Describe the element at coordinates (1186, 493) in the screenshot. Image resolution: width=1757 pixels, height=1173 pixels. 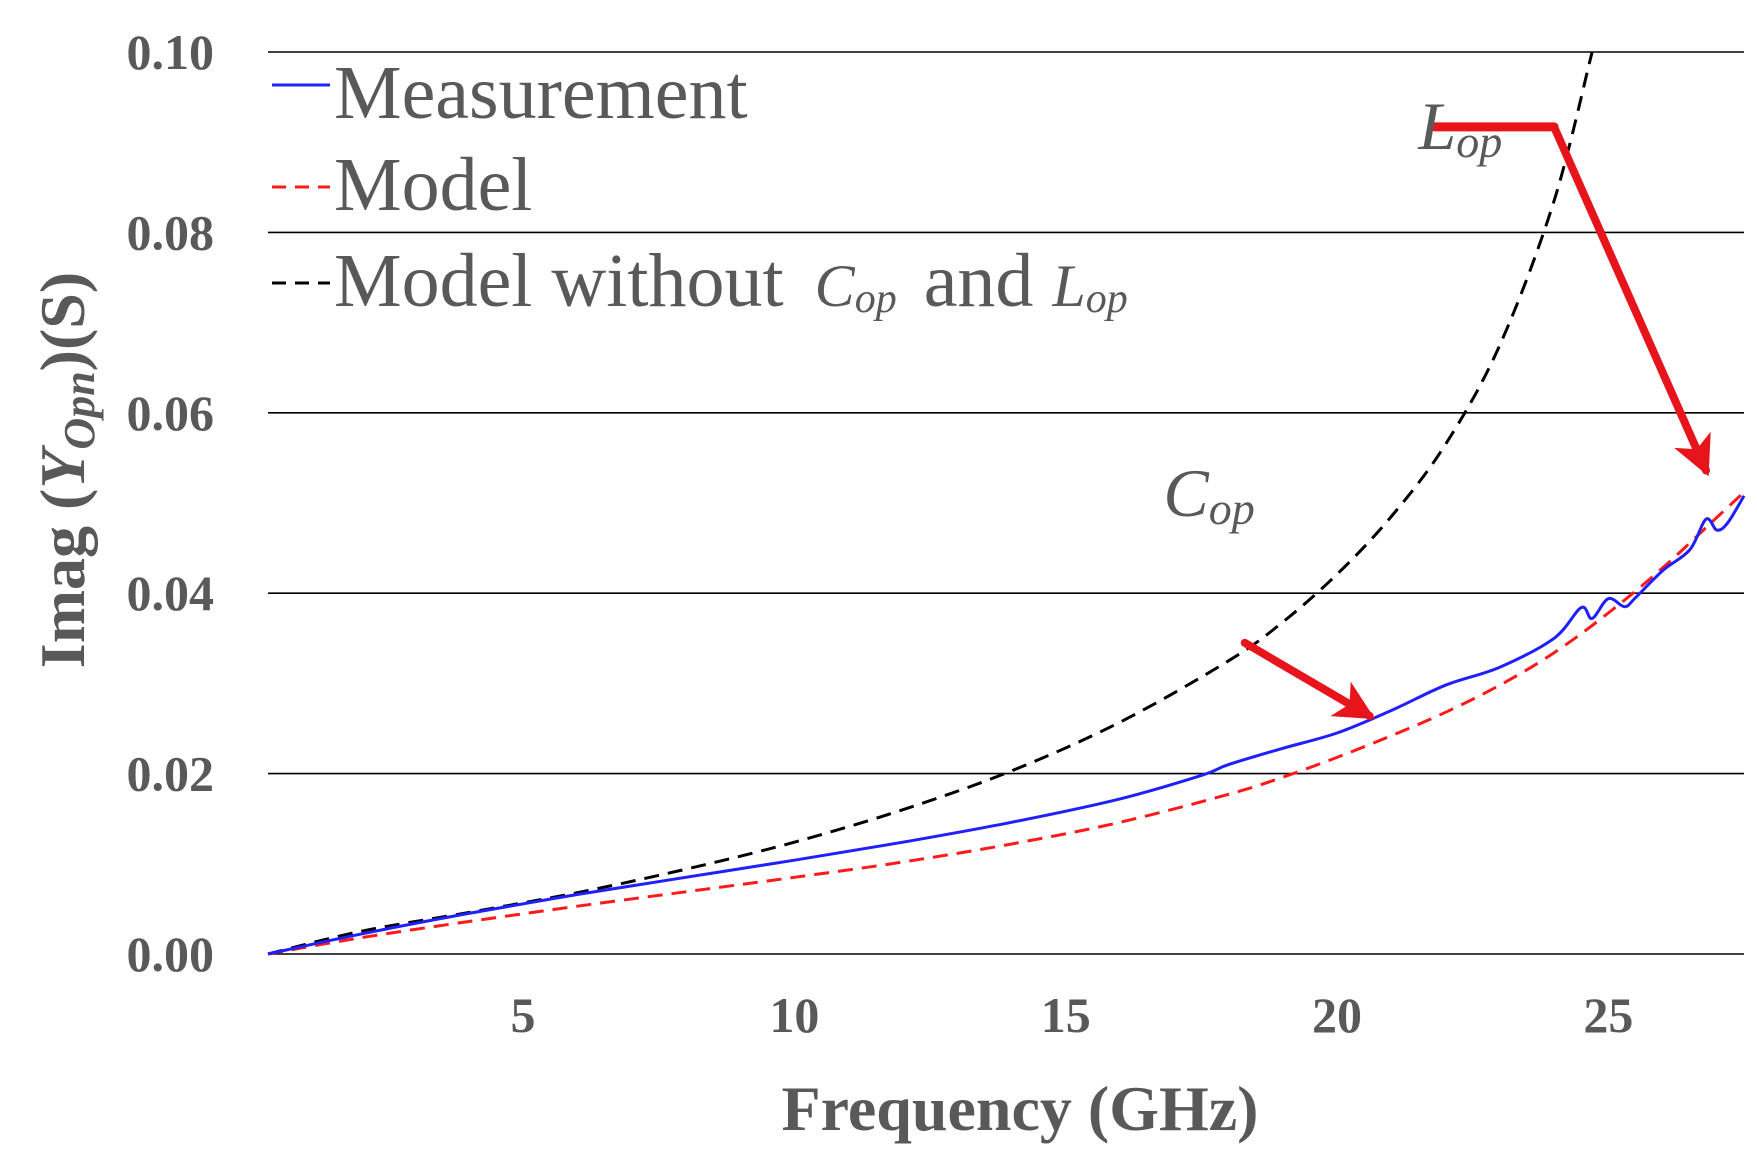
I see `annotation-letter-0: C` at that location.